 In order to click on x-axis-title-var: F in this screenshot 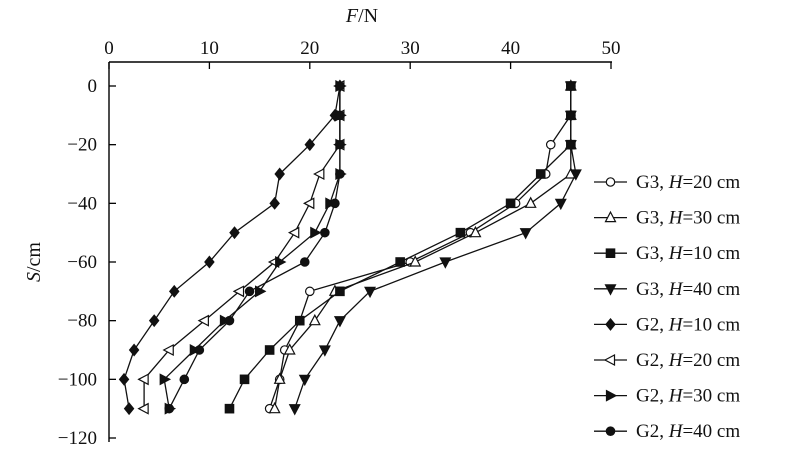, I will do `click(352, 16)`.